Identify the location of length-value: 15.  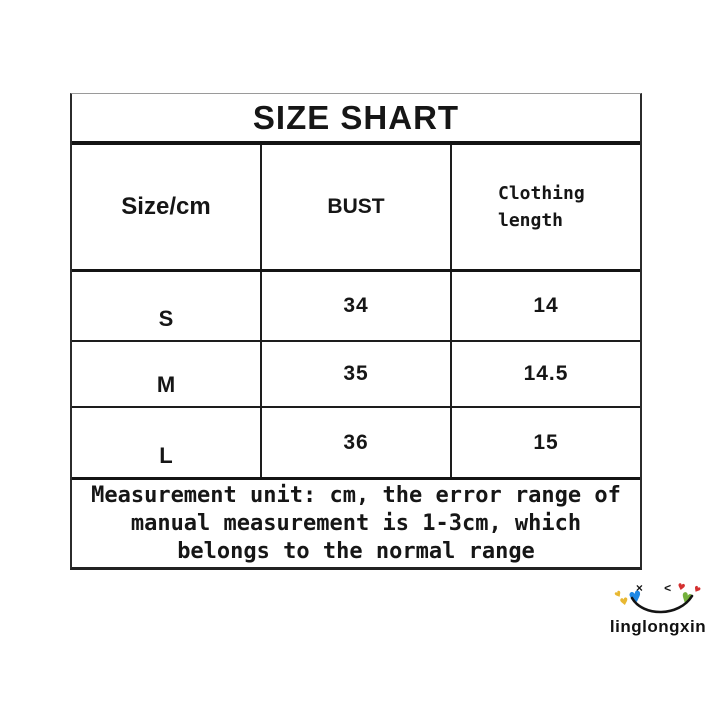
(546, 442).